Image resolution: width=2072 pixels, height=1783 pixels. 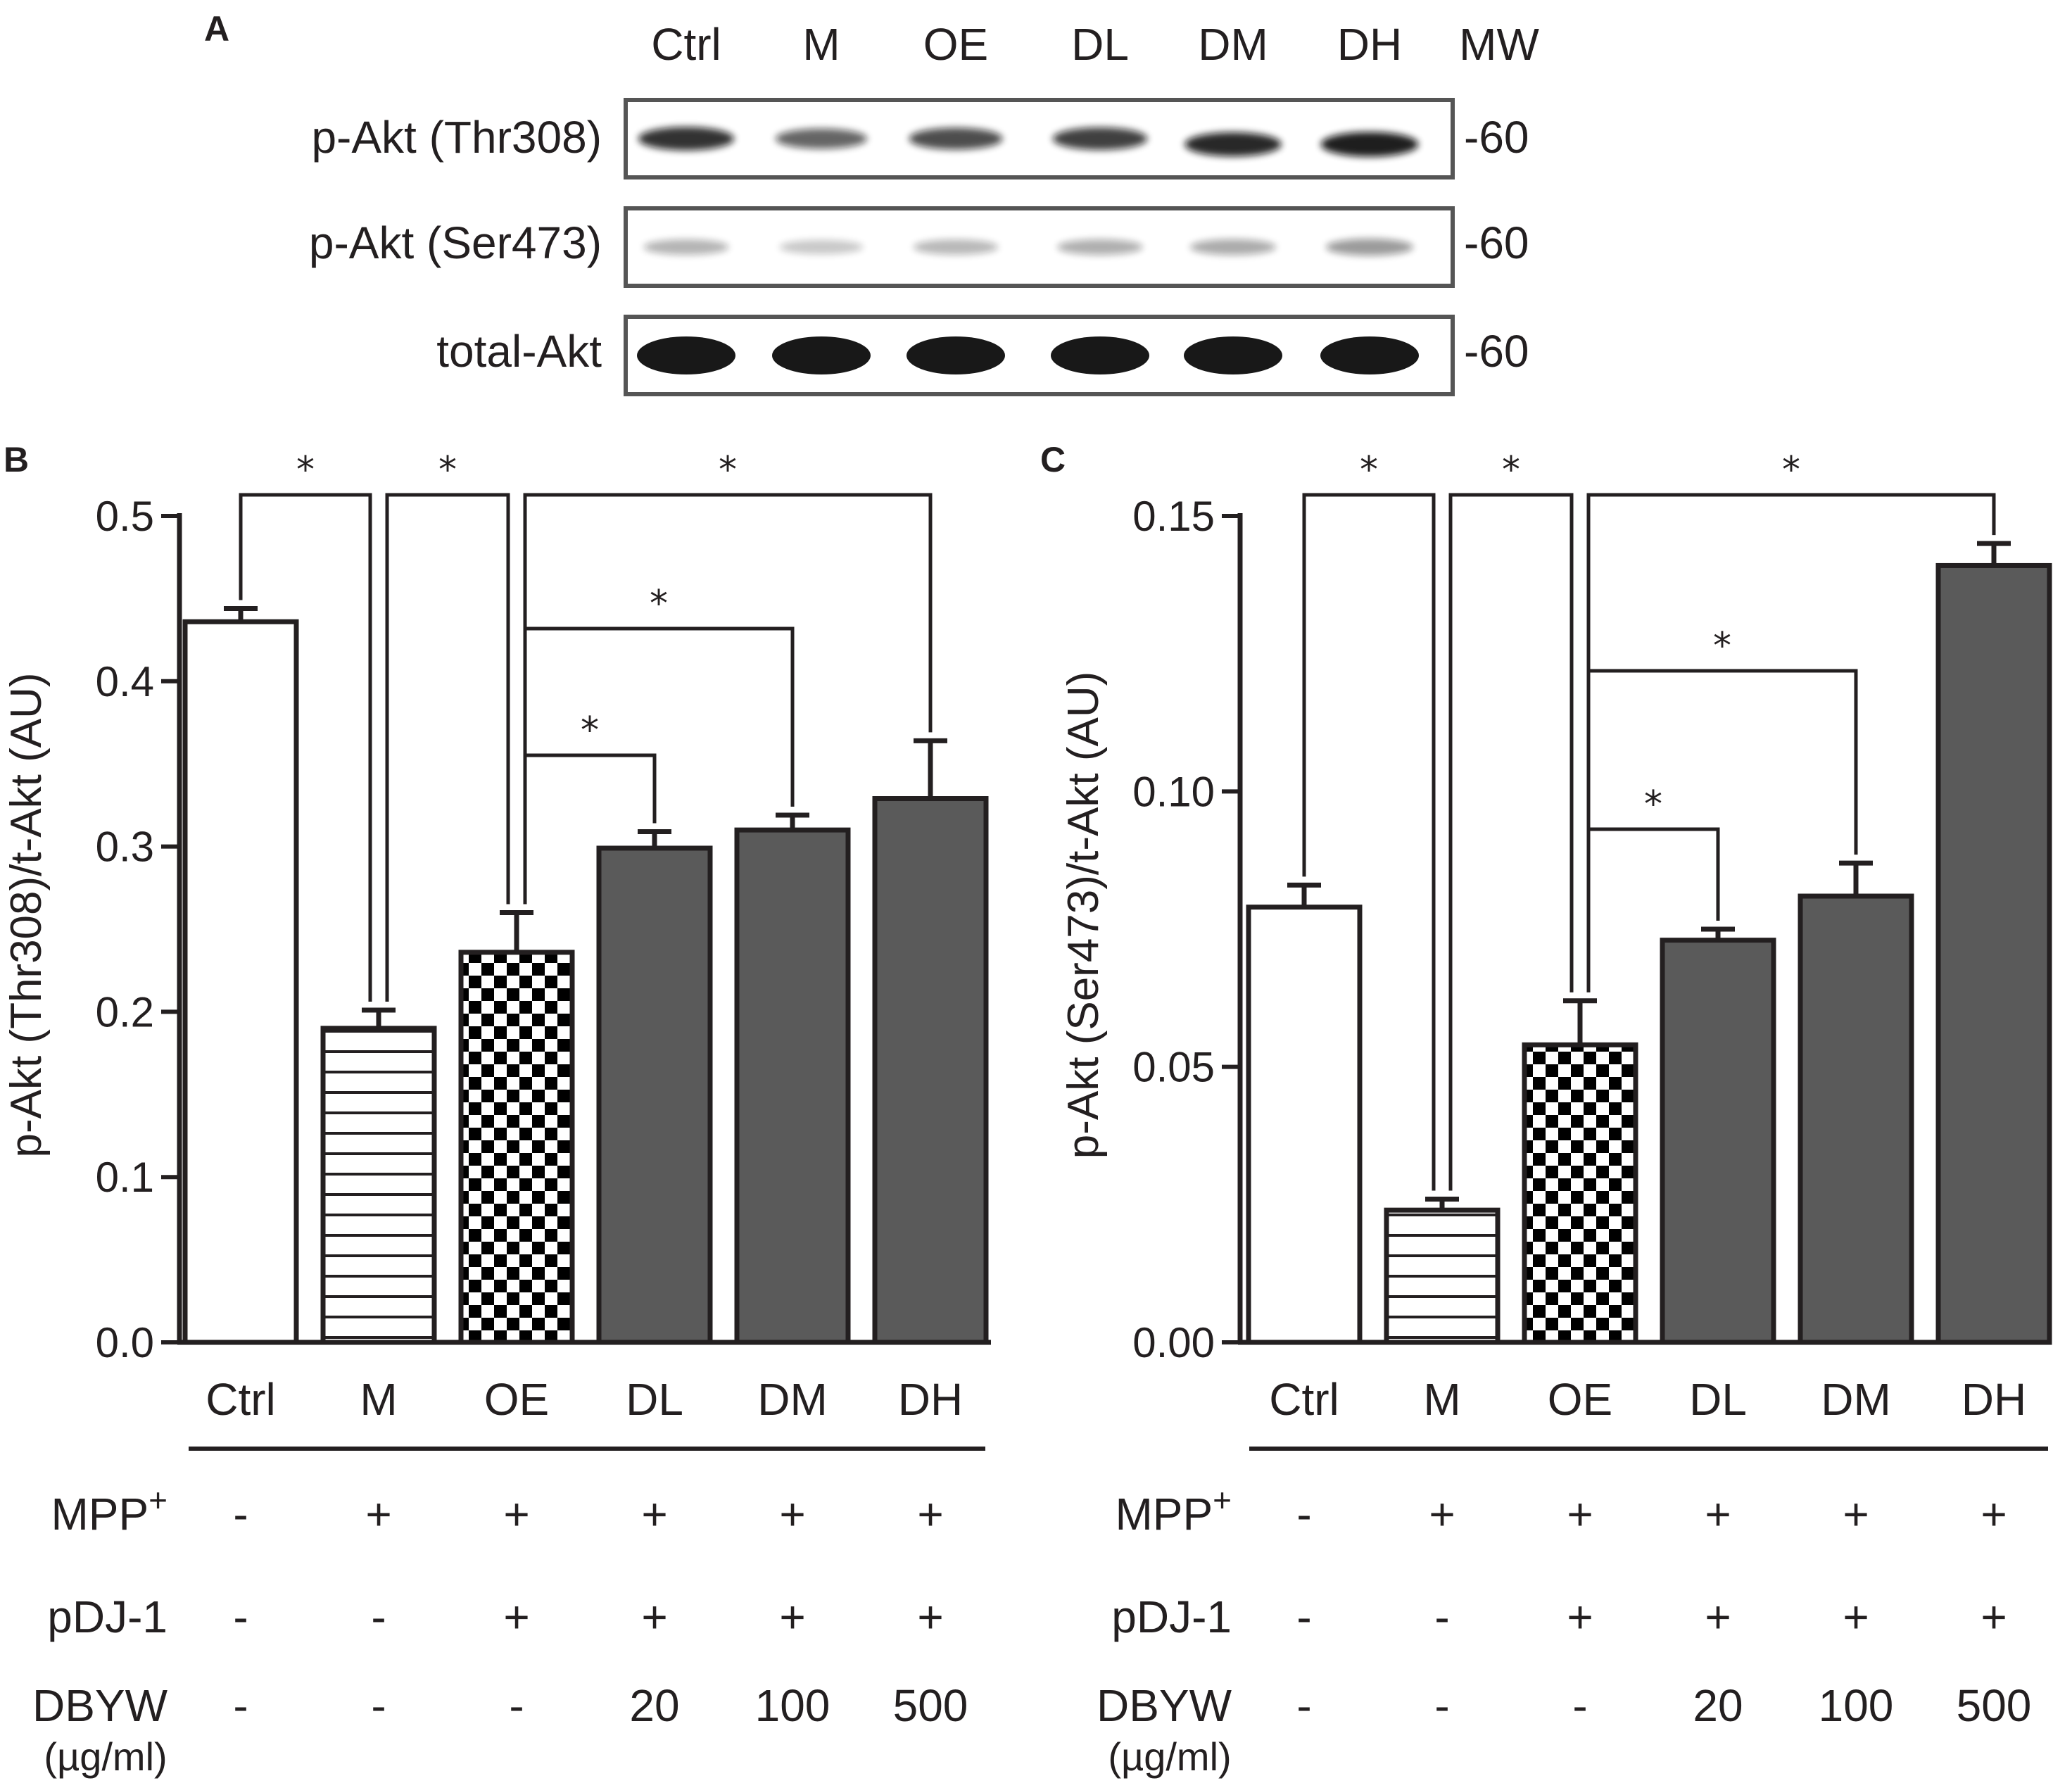 I want to click on panel-b-treatment-label-dbyw: DBYW, so click(x=100, y=1705).